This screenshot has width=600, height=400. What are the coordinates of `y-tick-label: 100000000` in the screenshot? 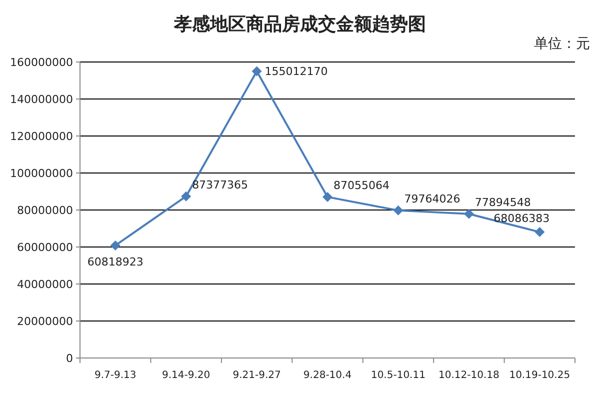 It's located at (41, 173).